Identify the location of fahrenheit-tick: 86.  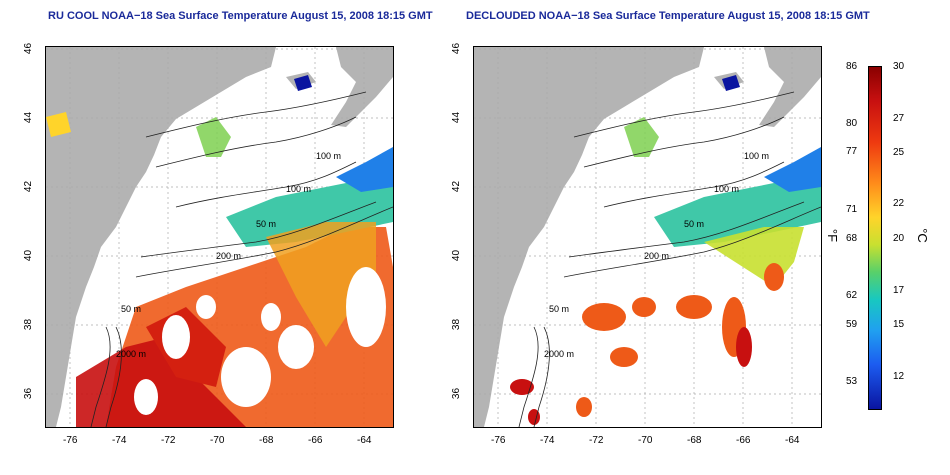
(852, 66).